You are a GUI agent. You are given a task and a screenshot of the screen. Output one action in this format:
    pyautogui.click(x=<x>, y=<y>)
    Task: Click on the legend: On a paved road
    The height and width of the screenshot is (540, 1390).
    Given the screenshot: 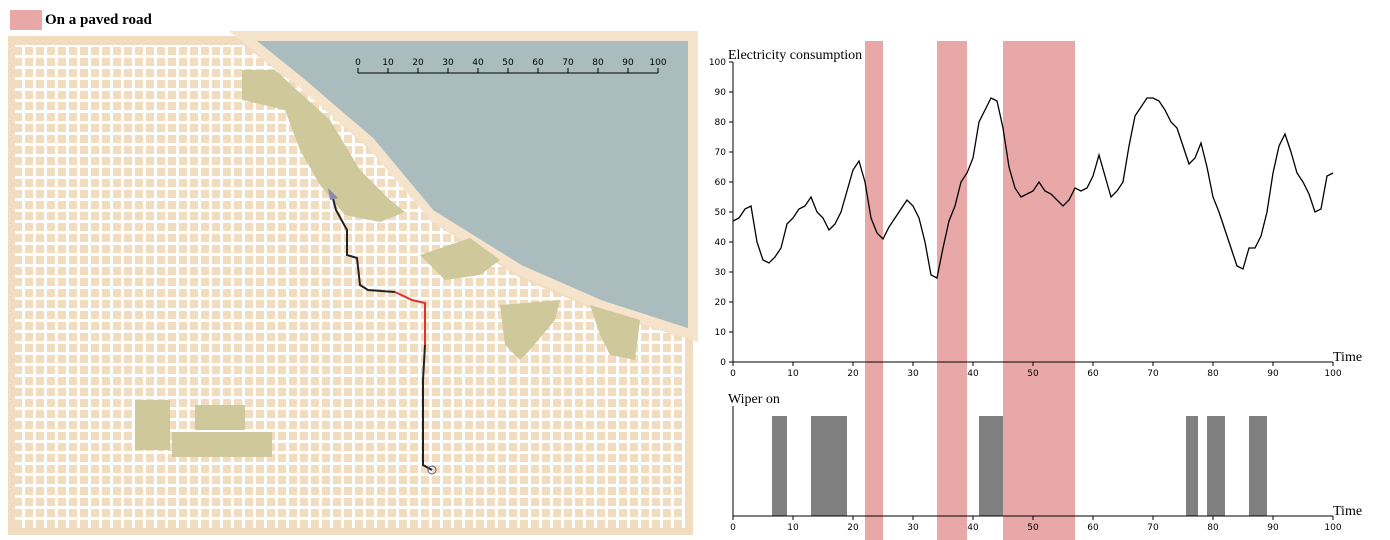 What is the action you would take?
    pyautogui.click(x=81, y=20)
    